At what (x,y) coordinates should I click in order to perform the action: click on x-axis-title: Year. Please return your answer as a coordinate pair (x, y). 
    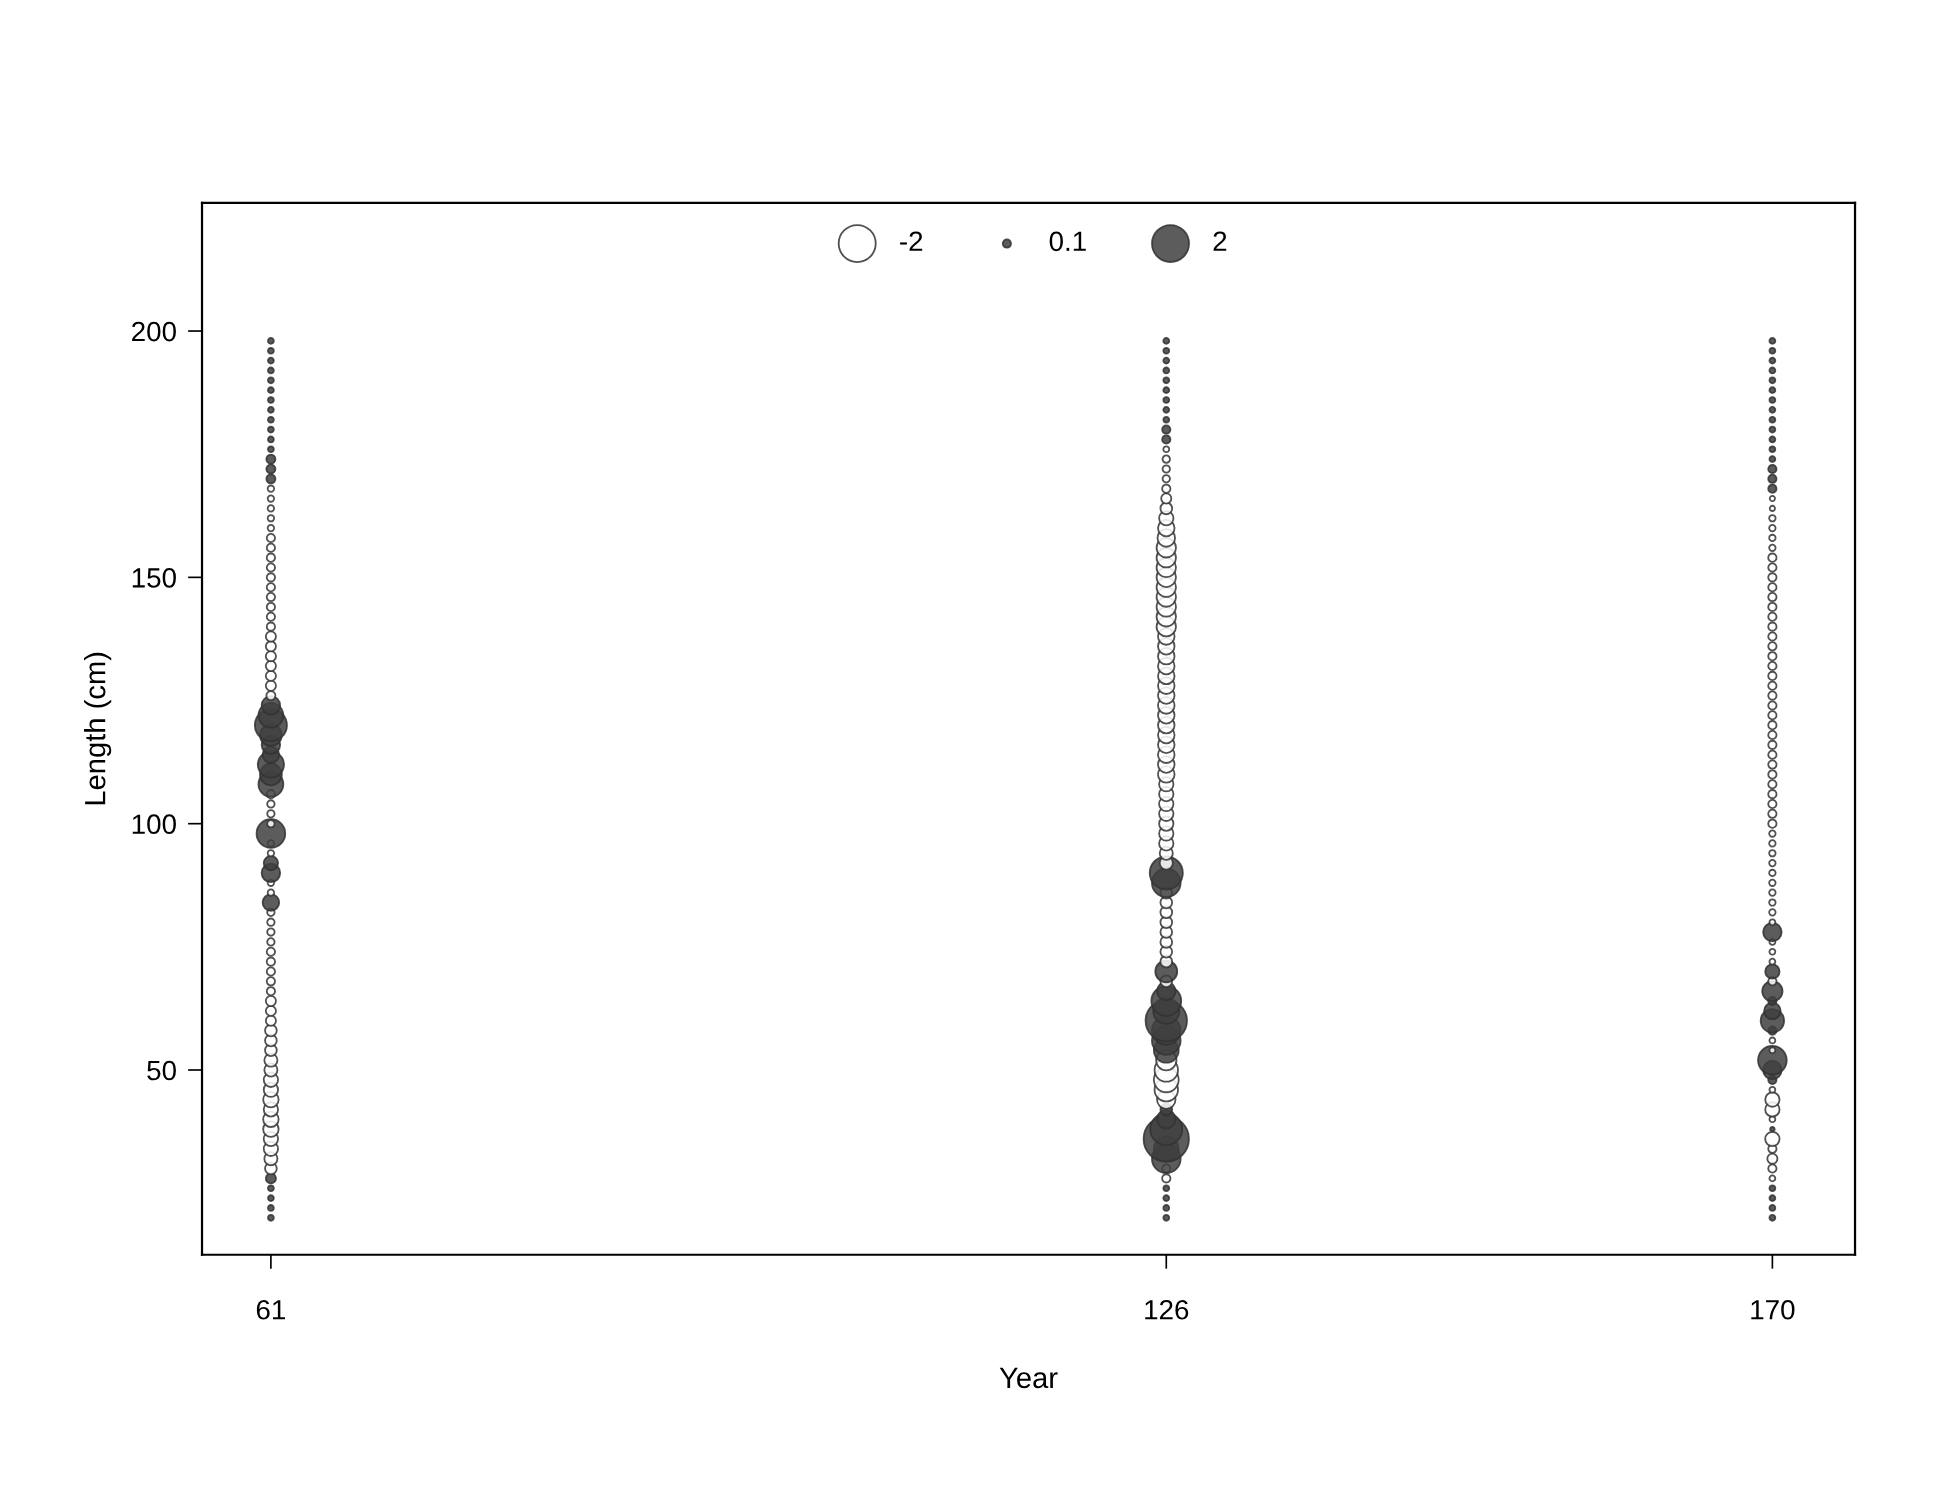
    Looking at the image, I should click on (1028, 1378).